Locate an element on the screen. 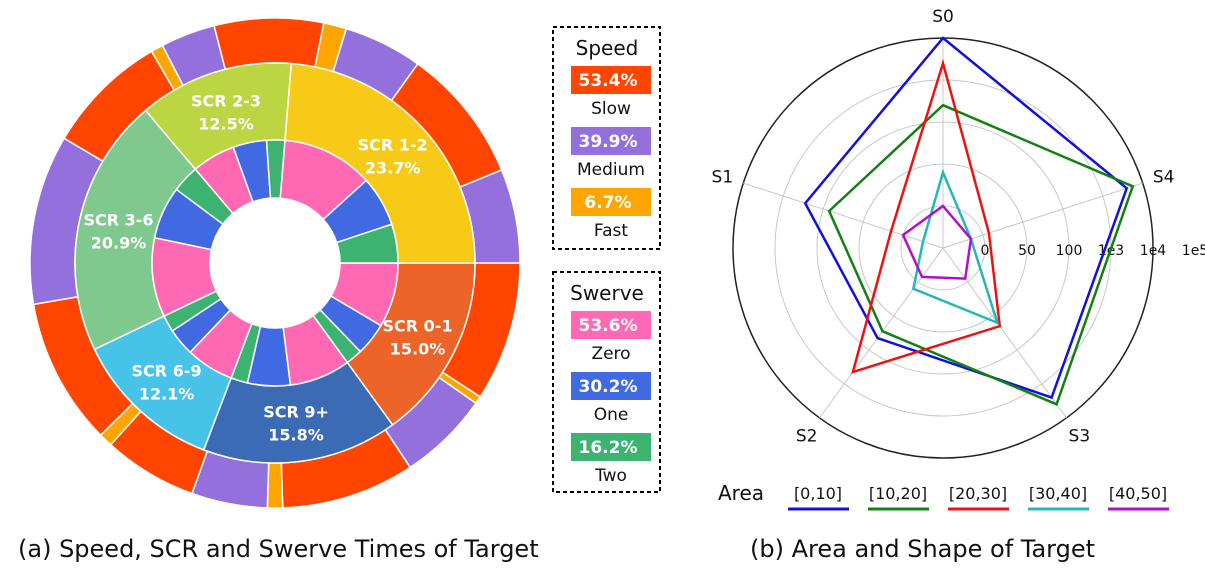  speed-label-fast: Fast is located at coordinates (611, 231).